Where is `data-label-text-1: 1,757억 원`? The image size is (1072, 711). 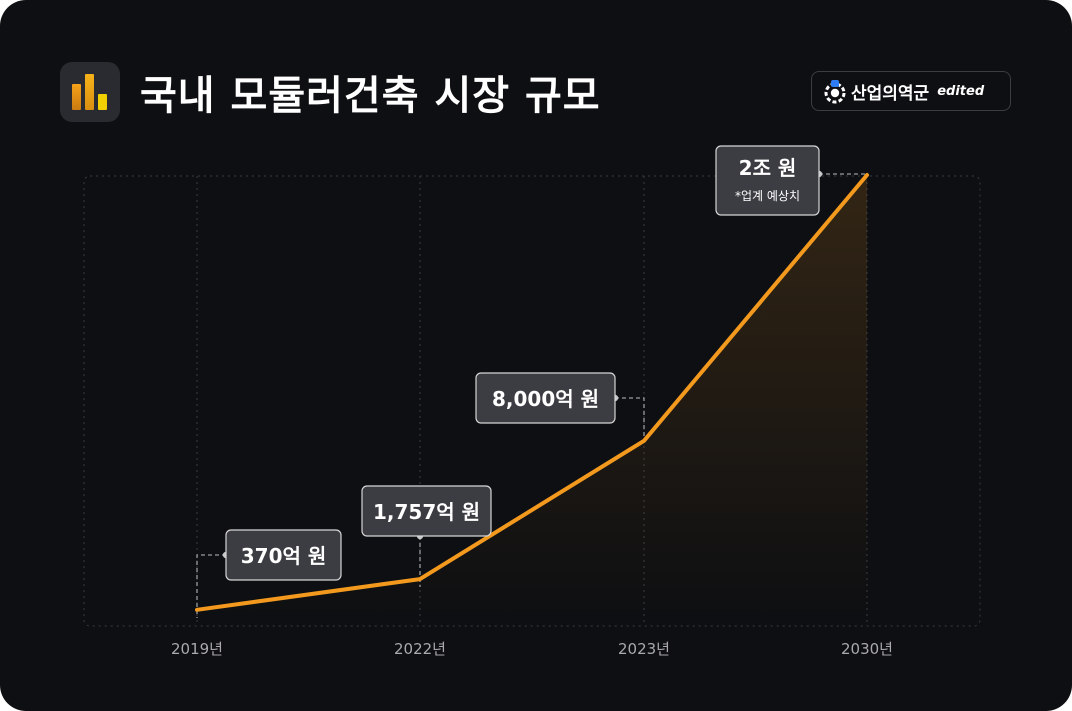 data-label-text-1: 1,757억 원 is located at coordinates (426, 512).